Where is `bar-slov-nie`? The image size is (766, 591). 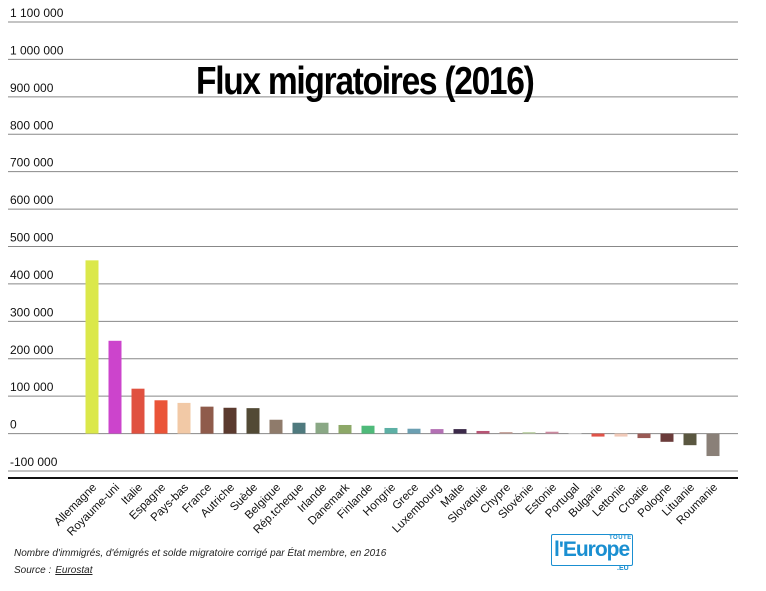 bar-slov-nie is located at coordinates (529, 433).